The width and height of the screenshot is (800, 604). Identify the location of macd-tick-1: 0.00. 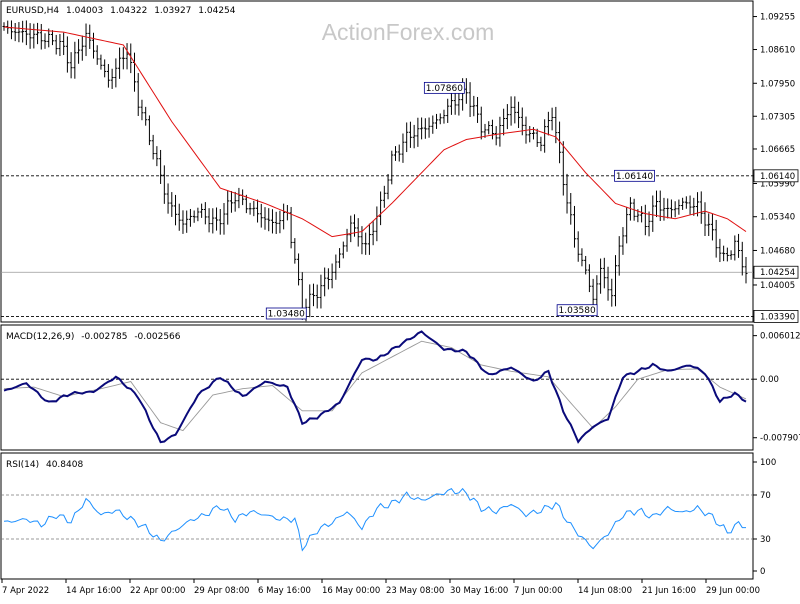
(769, 380).